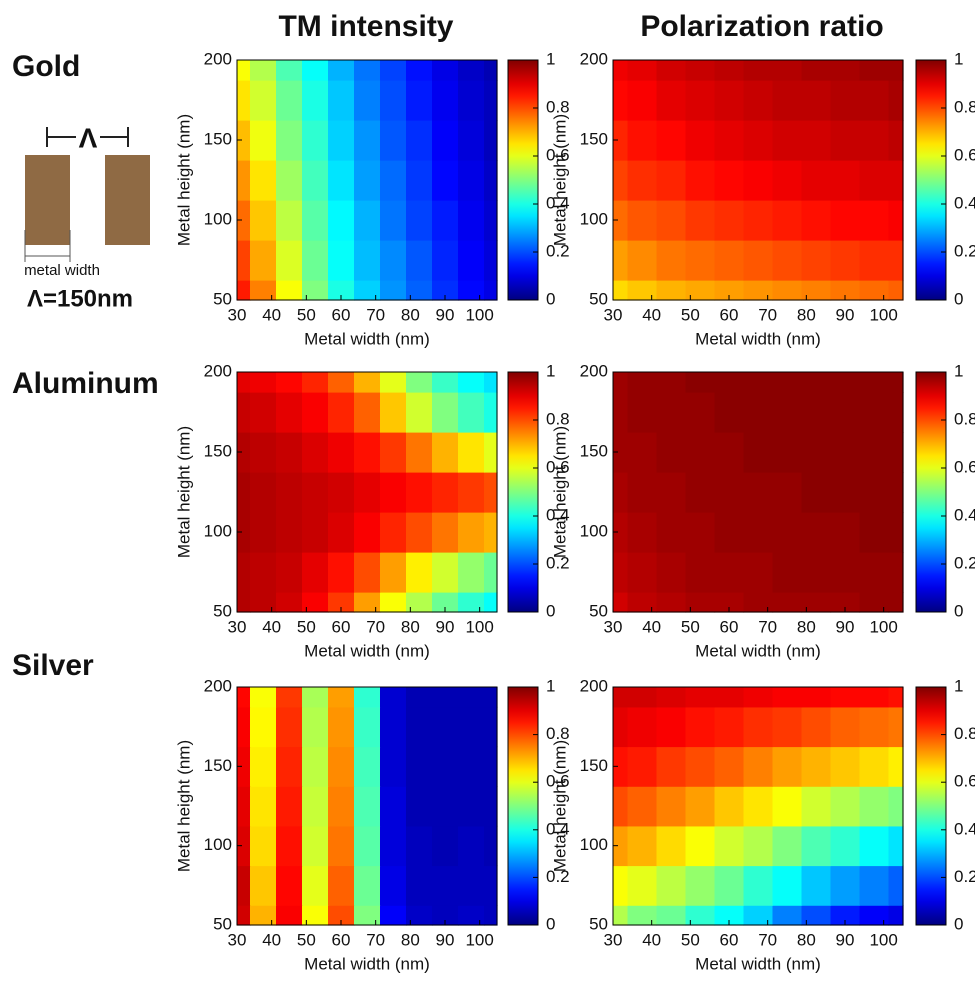 The width and height of the screenshot is (975, 981). What do you see at coordinates (806, 626) in the screenshot?
I see `x-tick-label: 80` at bounding box center [806, 626].